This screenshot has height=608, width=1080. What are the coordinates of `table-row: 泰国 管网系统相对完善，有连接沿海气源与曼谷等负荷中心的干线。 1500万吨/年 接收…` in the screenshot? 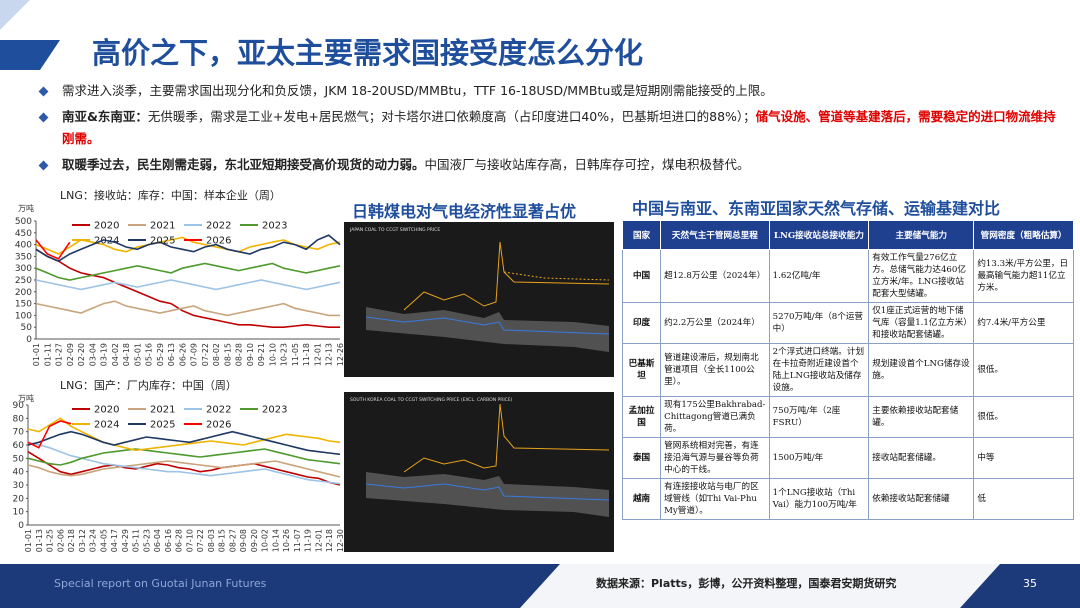 It's located at (847, 458).